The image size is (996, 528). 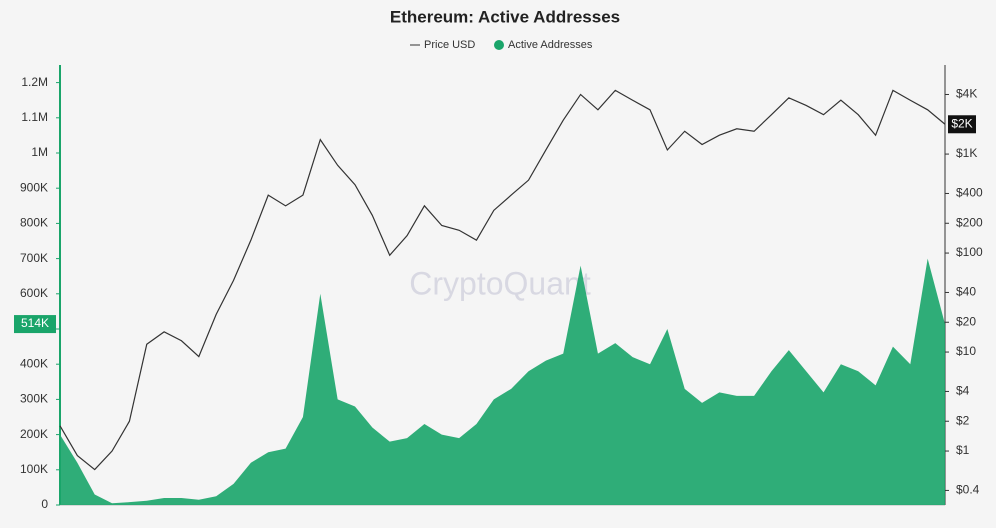 What do you see at coordinates (39, 152) in the screenshot?
I see `y-tick-label: 1M` at bounding box center [39, 152].